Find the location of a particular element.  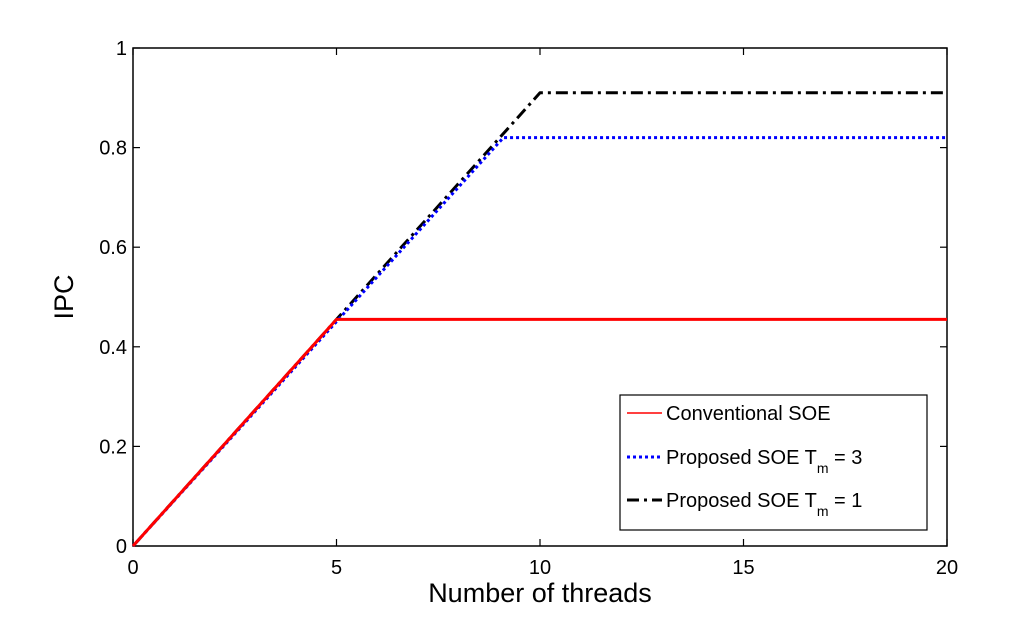

legend-label-tail: = 1 is located at coordinates (846, 501).